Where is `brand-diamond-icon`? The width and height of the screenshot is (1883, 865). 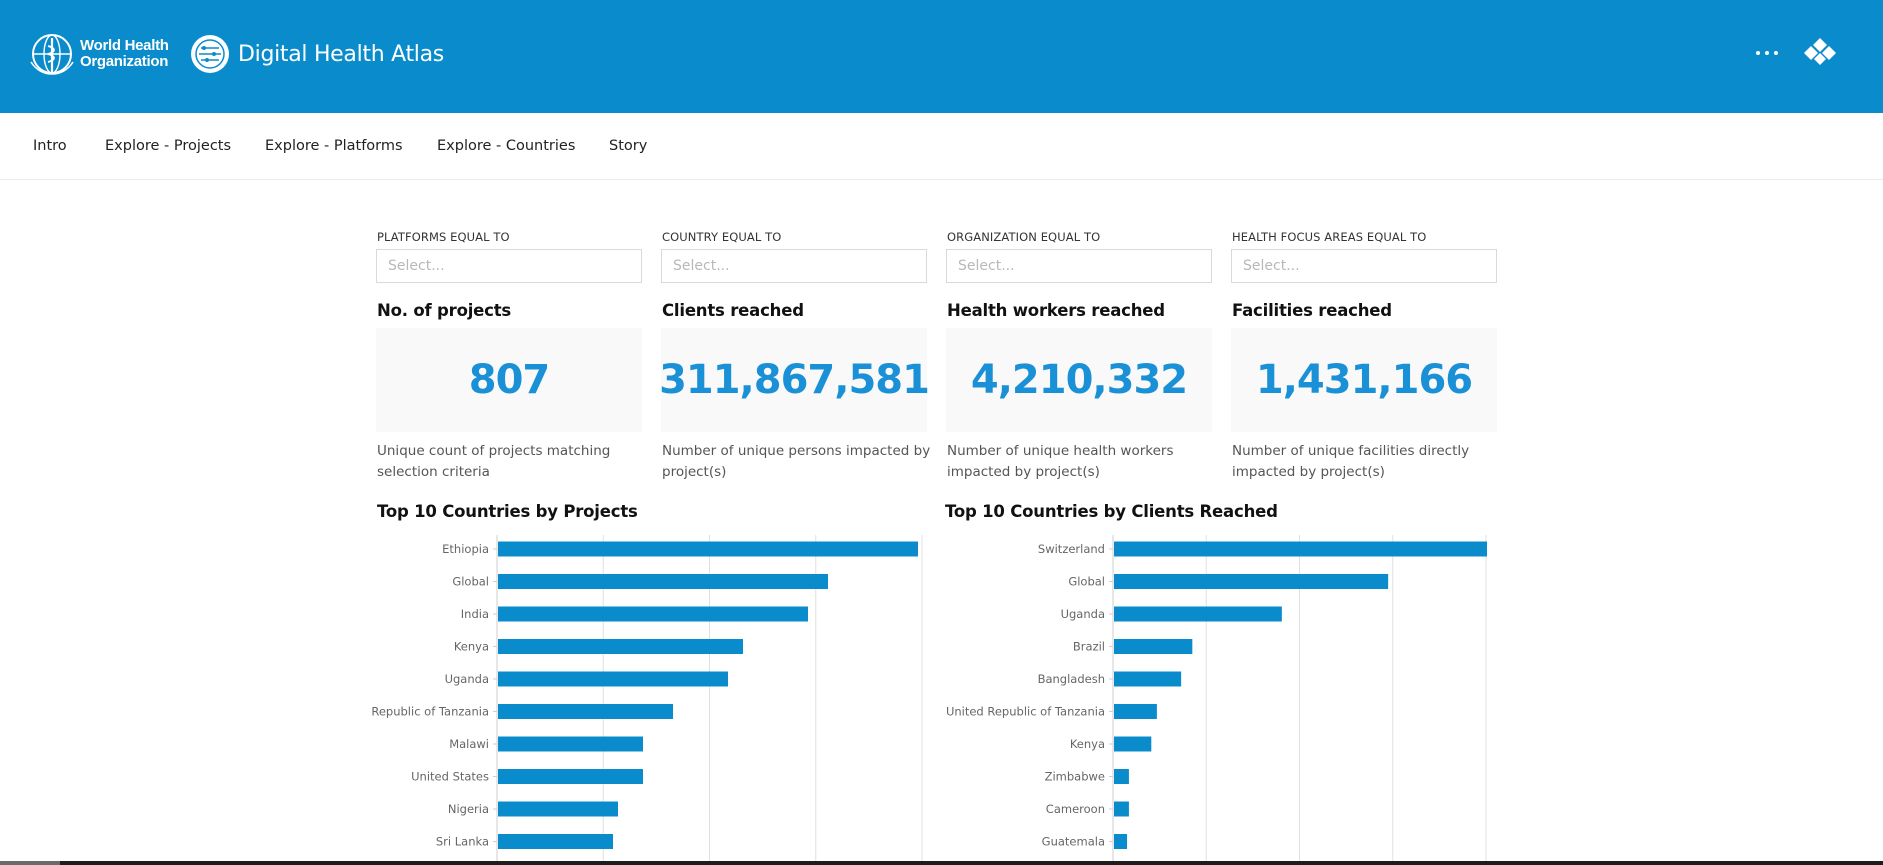
brand-diamond-icon is located at coordinates (1820, 52).